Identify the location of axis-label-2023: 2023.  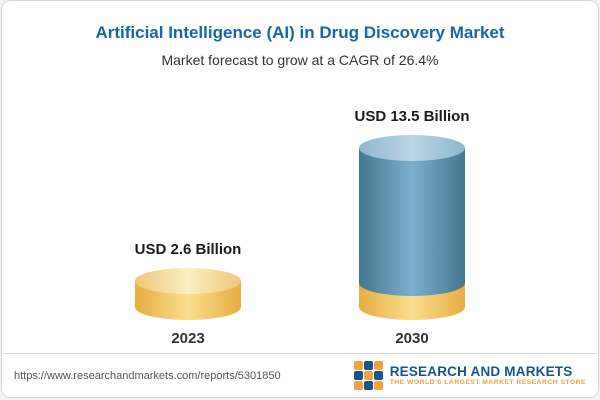
(188, 338).